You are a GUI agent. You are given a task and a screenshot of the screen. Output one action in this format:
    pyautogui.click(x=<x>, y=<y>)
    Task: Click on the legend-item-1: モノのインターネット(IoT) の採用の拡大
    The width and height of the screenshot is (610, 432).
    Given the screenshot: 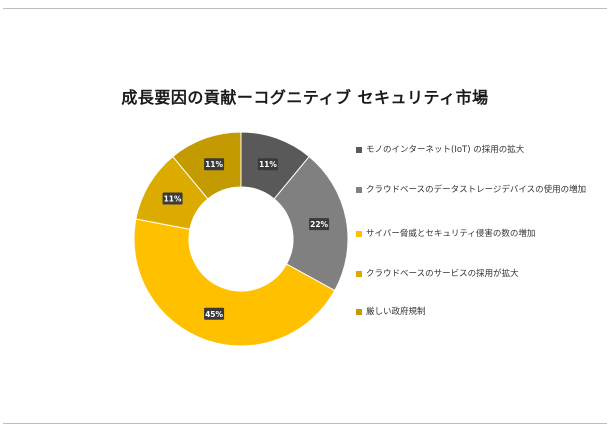 What is the action you would take?
    pyautogui.click(x=473, y=150)
    